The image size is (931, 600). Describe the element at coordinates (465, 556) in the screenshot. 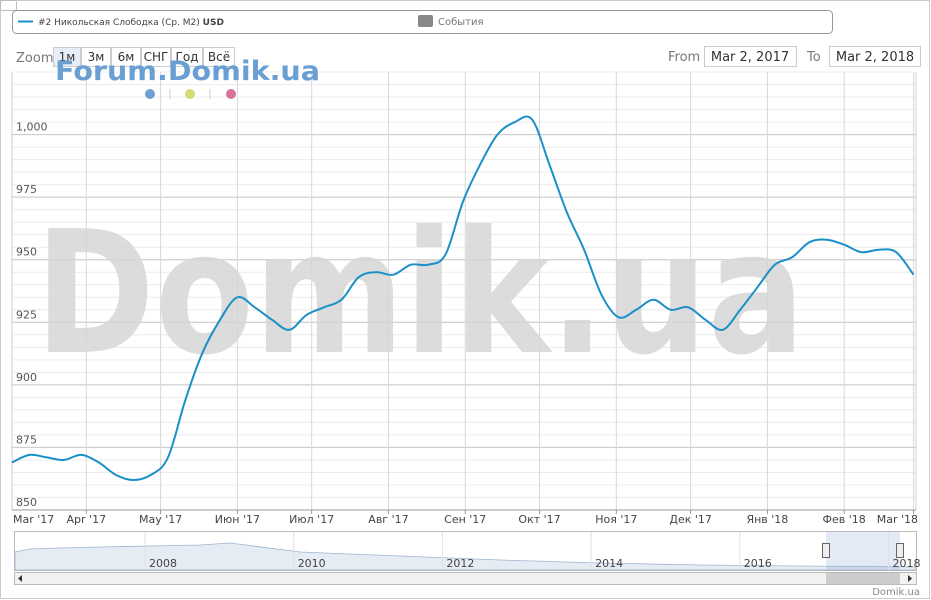

I see `navigator-area` at that location.